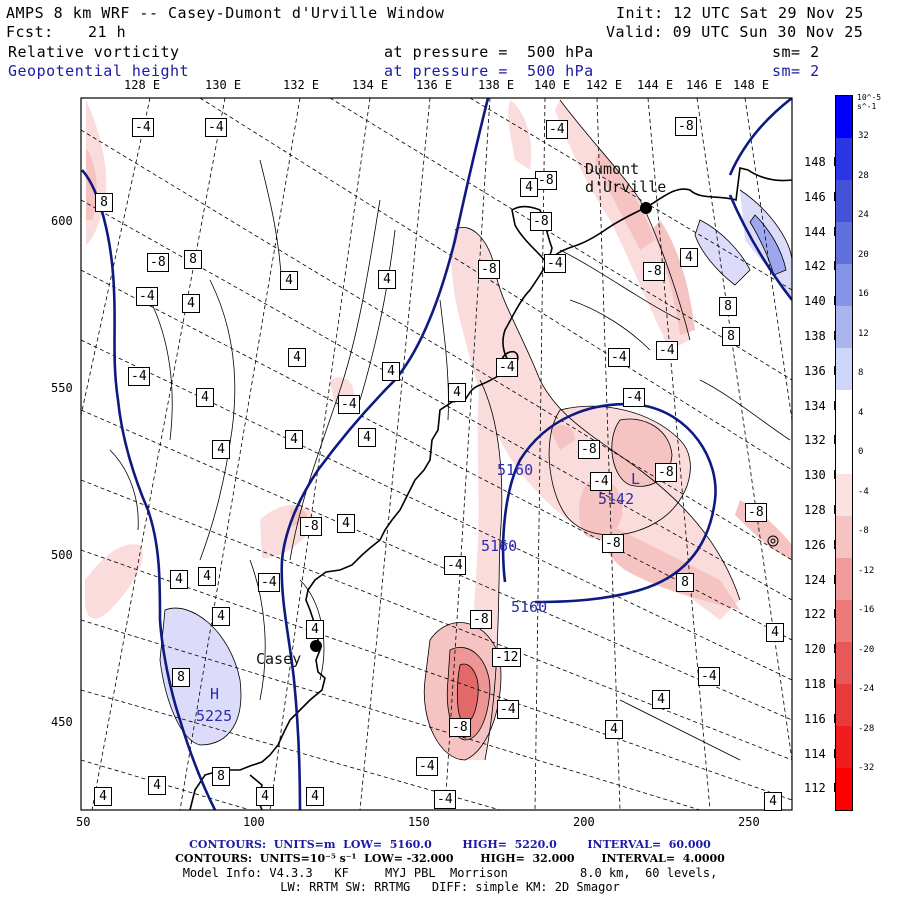 The width and height of the screenshot is (900, 900). Describe the element at coordinates (107, 32) in the screenshot. I see `forecast-hour: 21 h` at that location.